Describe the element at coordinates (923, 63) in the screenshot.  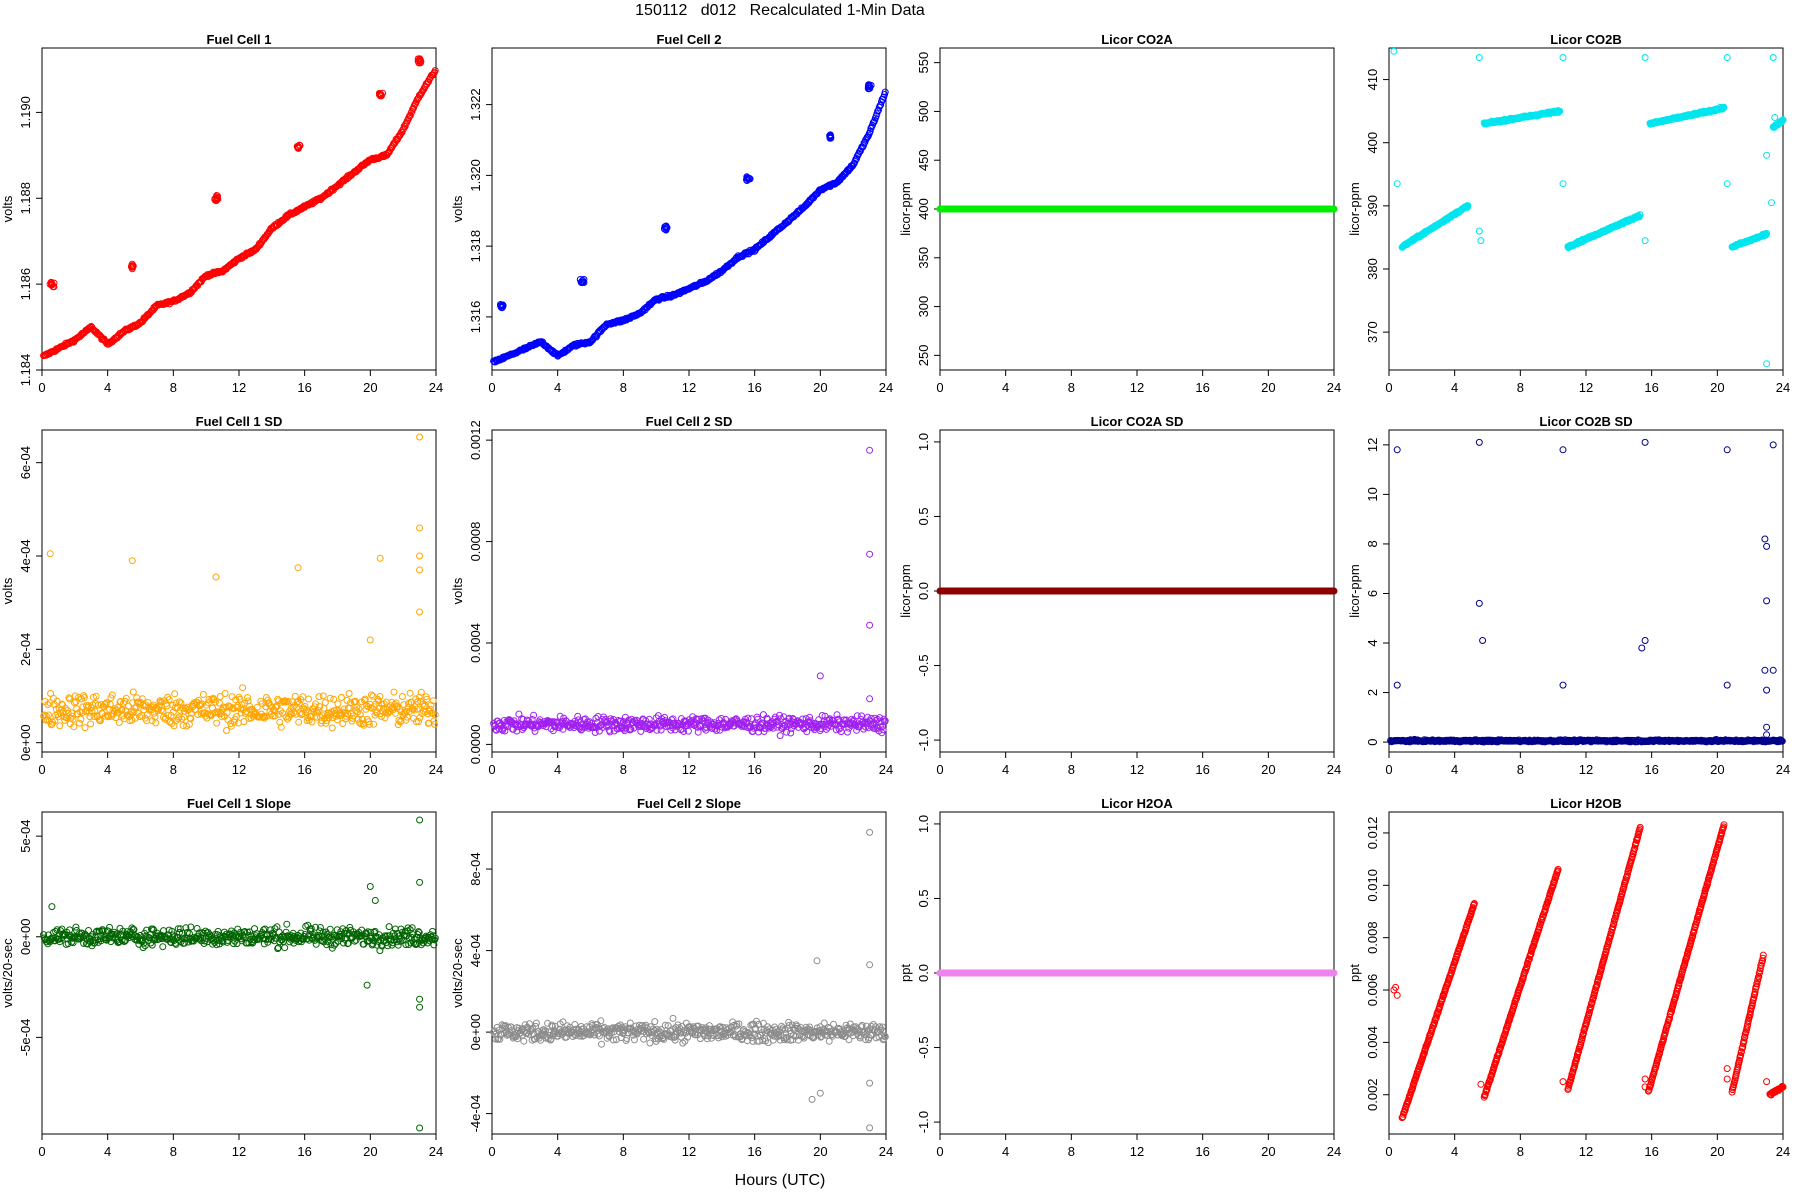
I see `y-tick-label: 550` at that location.